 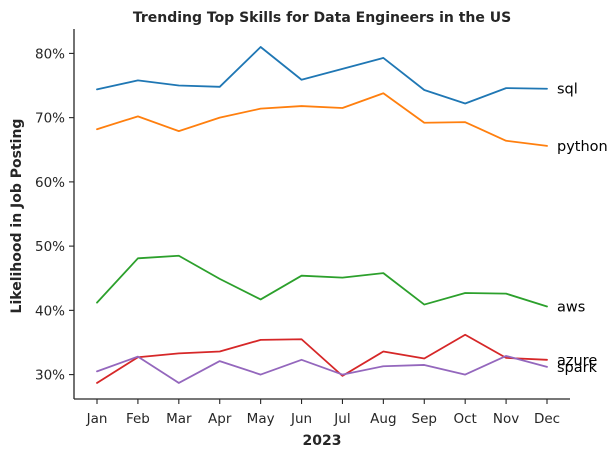 I want to click on series-label-sql: sql, so click(x=567, y=90).